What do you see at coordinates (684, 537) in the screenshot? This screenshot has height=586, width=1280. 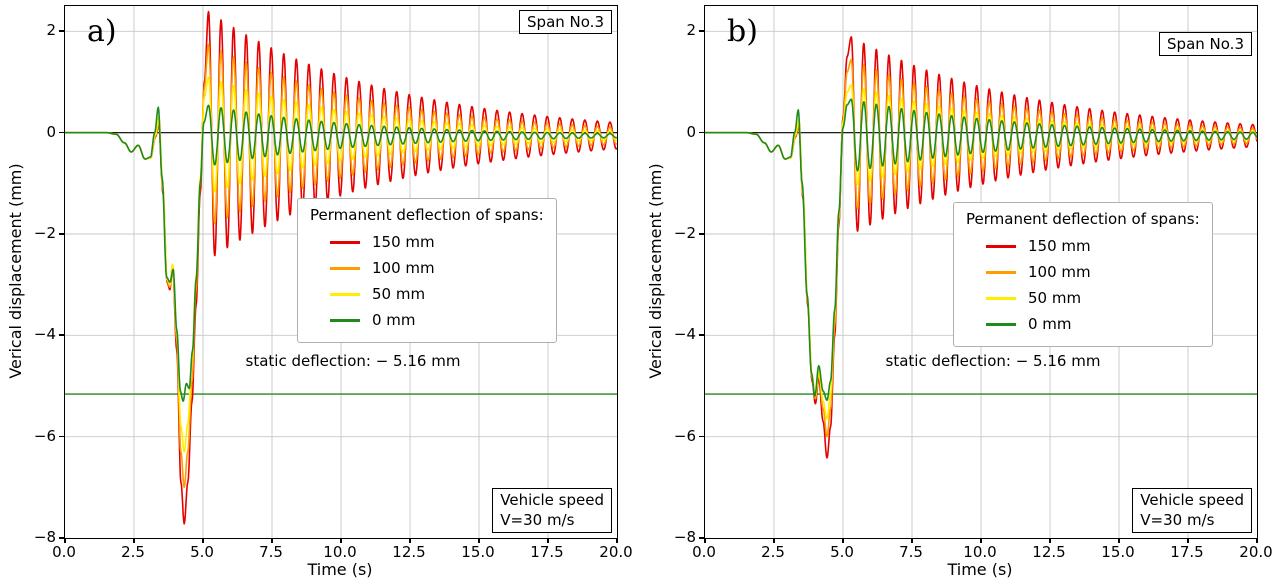 I see `y-tick-label: −8` at bounding box center [684, 537].